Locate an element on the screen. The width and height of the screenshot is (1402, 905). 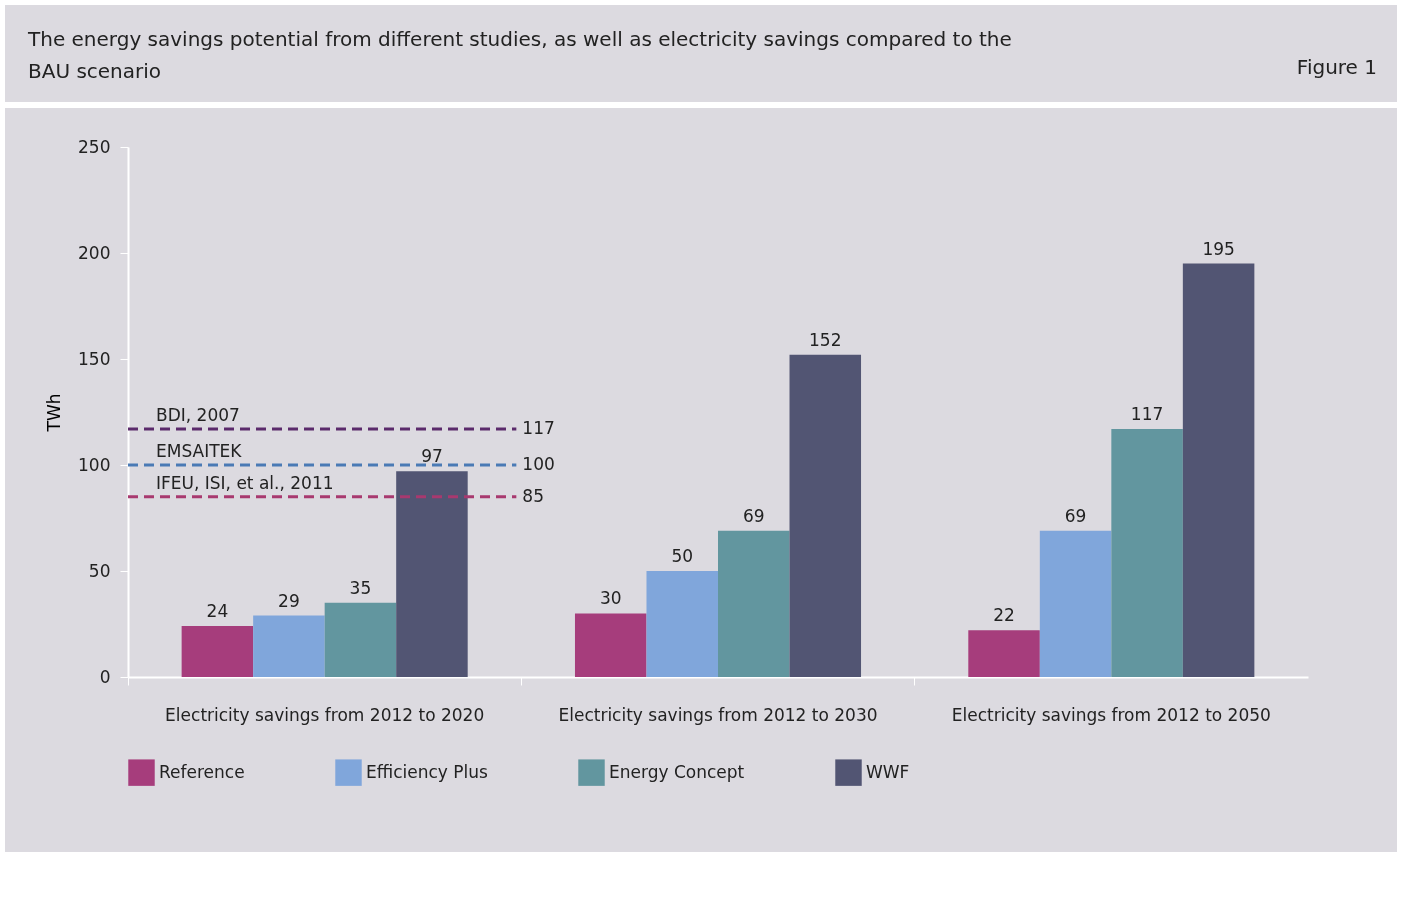
data-label: 97 is located at coordinates (432, 456).